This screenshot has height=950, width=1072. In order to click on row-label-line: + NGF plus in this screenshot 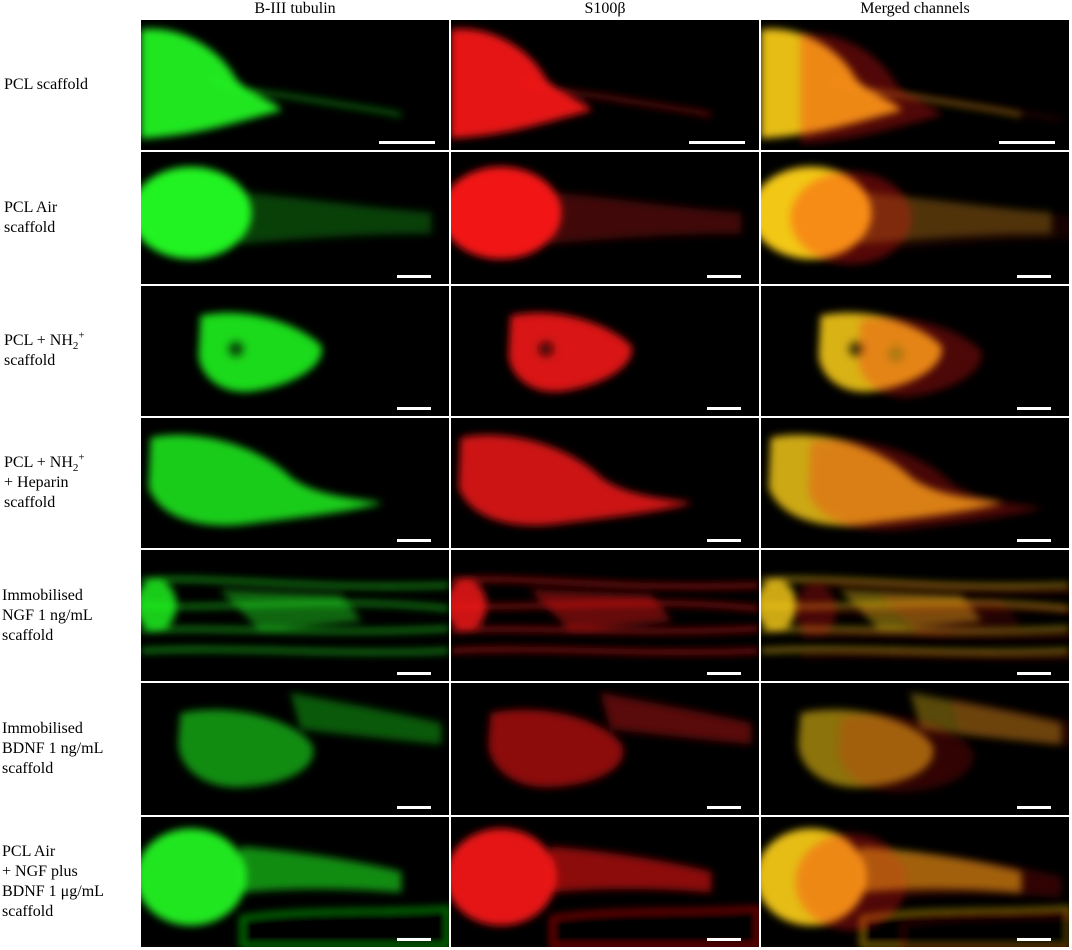, I will do `click(72, 872)`.